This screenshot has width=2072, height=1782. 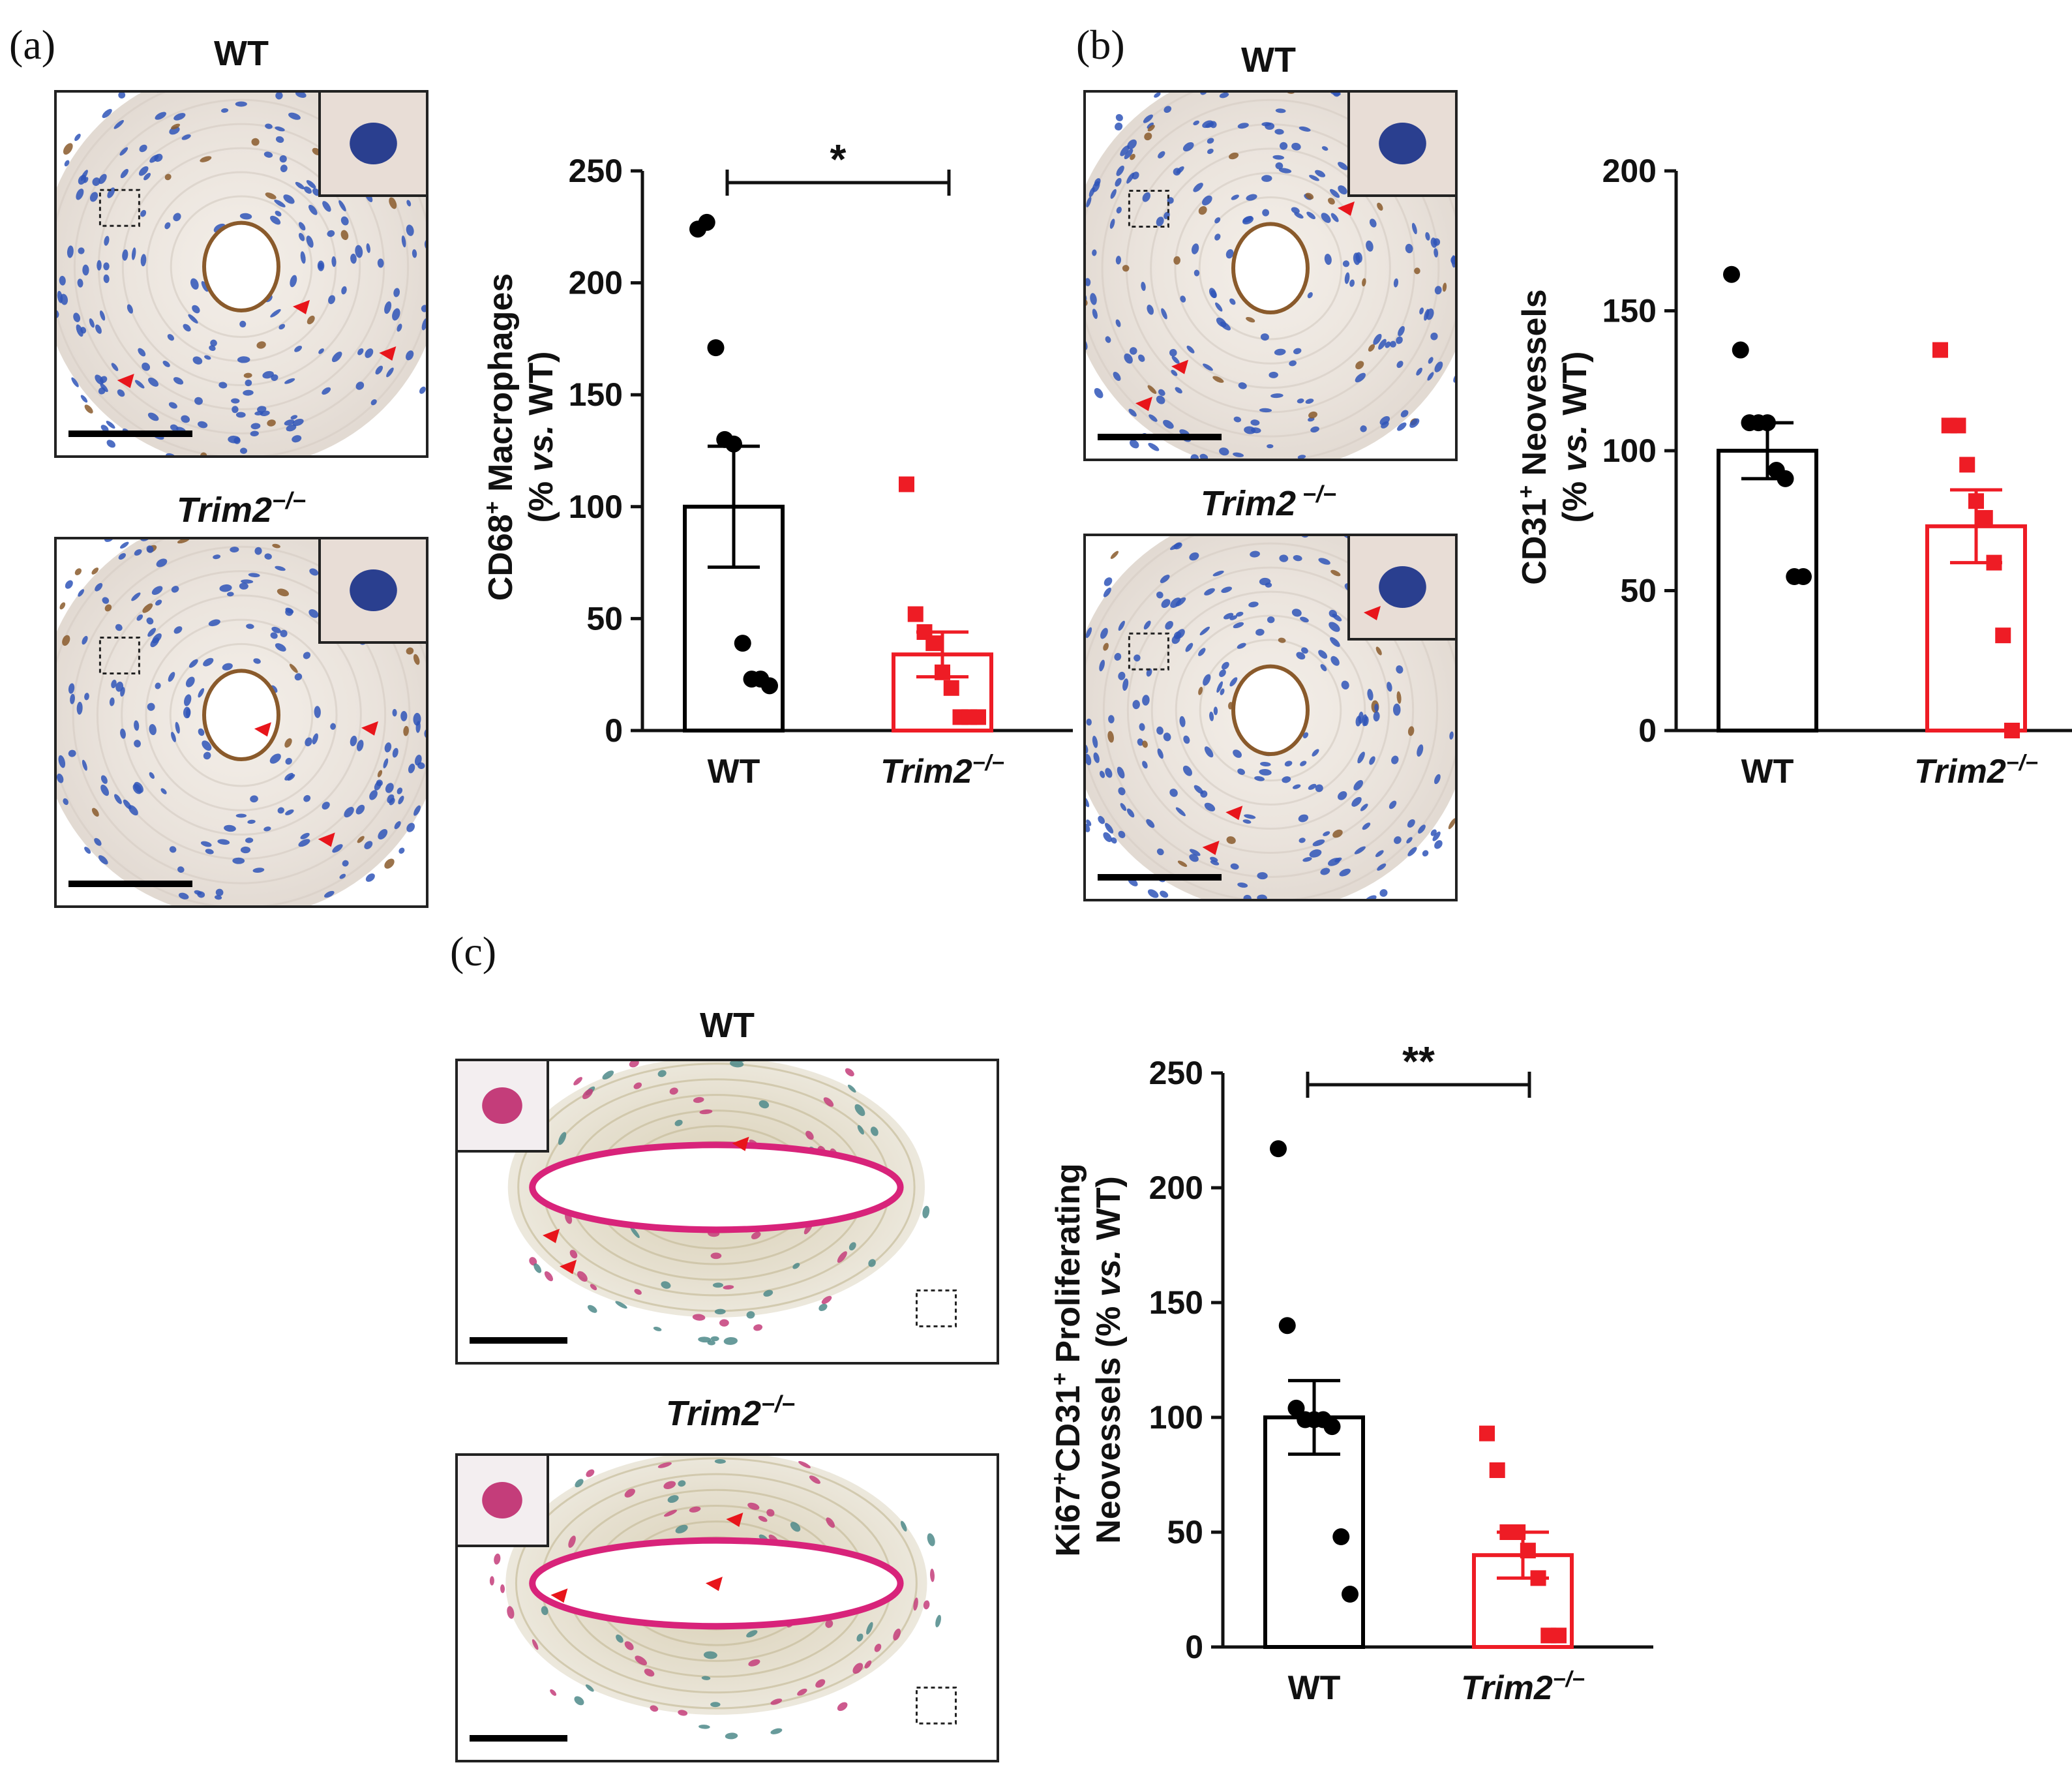 I want to click on y-axis-label-part: CD31, so click(x=1535, y=541).